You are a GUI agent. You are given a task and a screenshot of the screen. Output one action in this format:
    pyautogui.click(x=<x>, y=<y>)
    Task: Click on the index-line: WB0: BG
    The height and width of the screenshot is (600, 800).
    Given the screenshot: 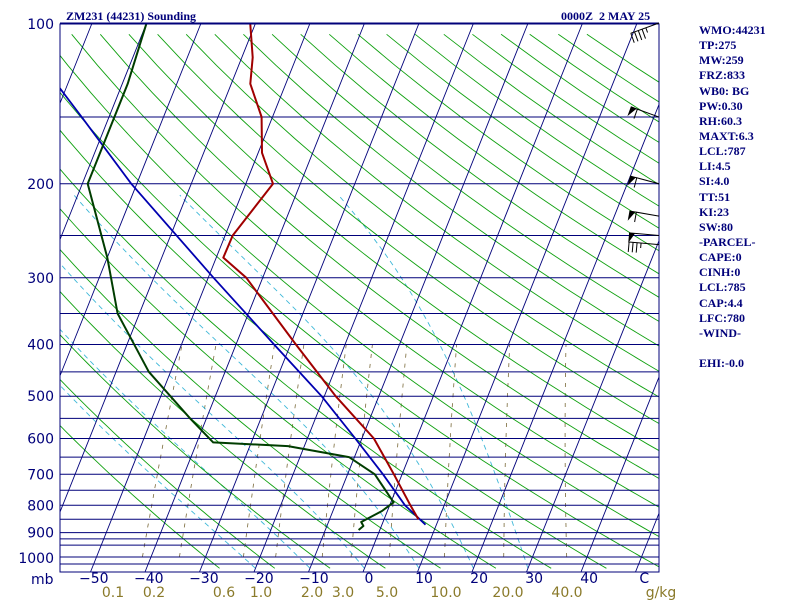 What is the action you would take?
    pyautogui.click(x=724, y=90)
    